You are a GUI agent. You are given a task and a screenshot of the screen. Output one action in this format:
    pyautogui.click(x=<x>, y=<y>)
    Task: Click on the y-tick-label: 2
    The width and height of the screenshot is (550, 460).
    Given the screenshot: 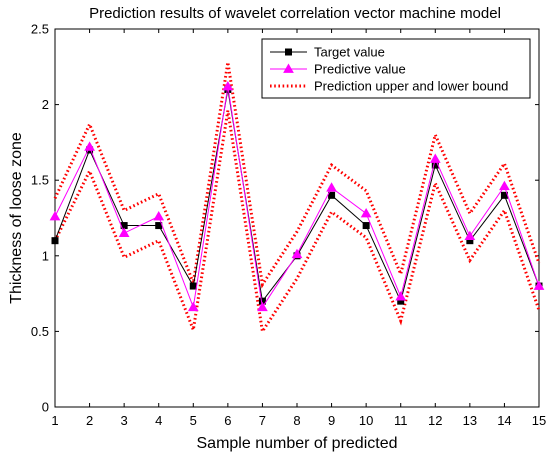 What is the action you would take?
    pyautogui.click(x=45, y=104)
    